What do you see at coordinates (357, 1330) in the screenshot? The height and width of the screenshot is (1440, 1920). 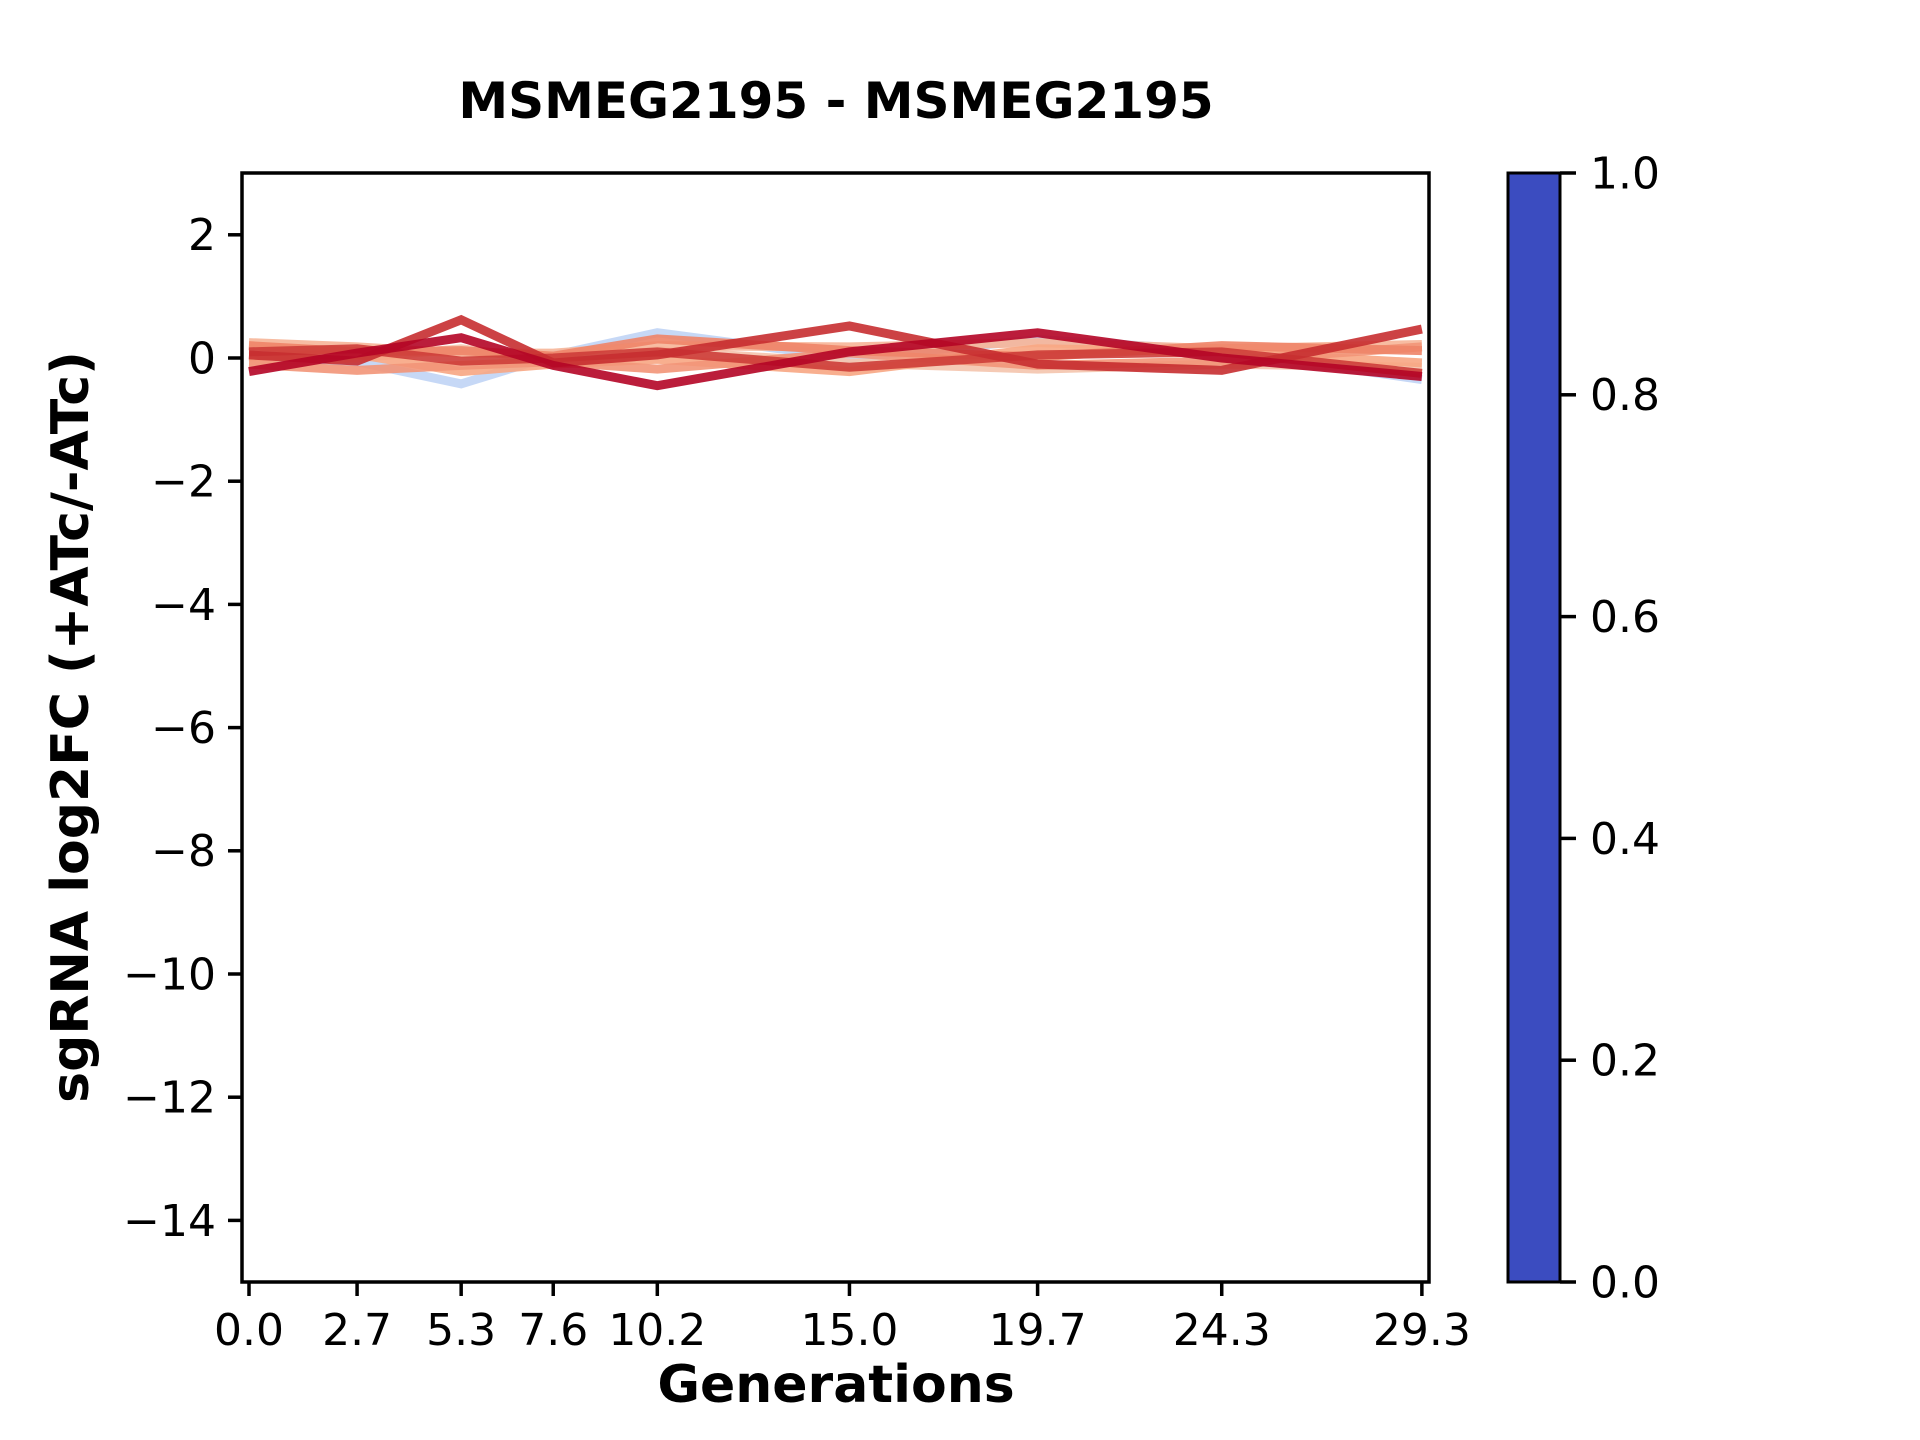 I see `x-tick-label: 2.7` at bounding box center [357, 1330].